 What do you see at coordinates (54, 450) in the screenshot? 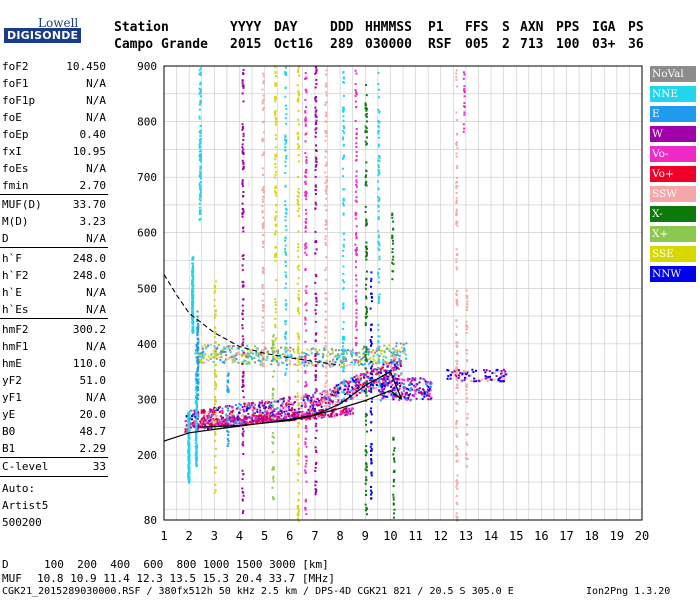
I see `param-row: B1 2.29` at bounding box center [54, 450].